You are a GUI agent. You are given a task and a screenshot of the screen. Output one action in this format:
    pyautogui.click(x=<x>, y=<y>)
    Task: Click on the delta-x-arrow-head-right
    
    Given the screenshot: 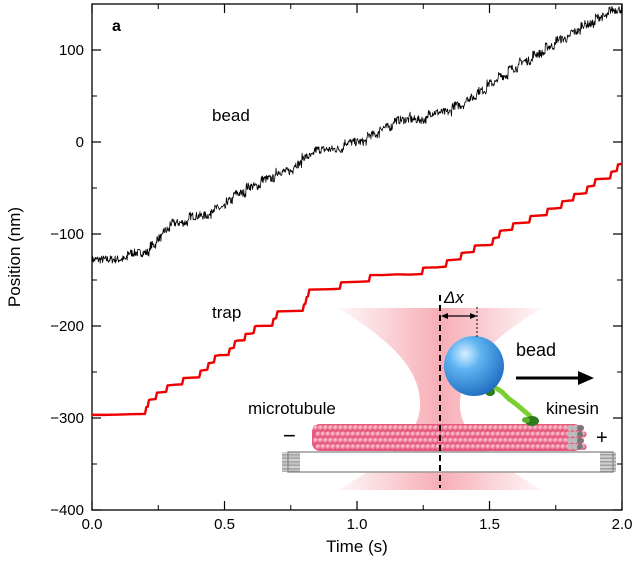 What is the action you would take?
    pyautogui.click(x=473, y=316)
    